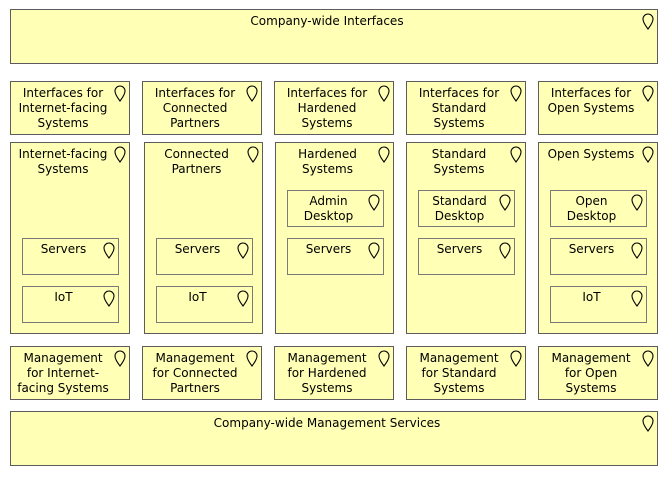 This screenshot has width=668, height=477. What do you see at coordinates (591, 154) in the screenshot?
I see `open-systems-label: Open Systems` at bounding box center [591, 154].